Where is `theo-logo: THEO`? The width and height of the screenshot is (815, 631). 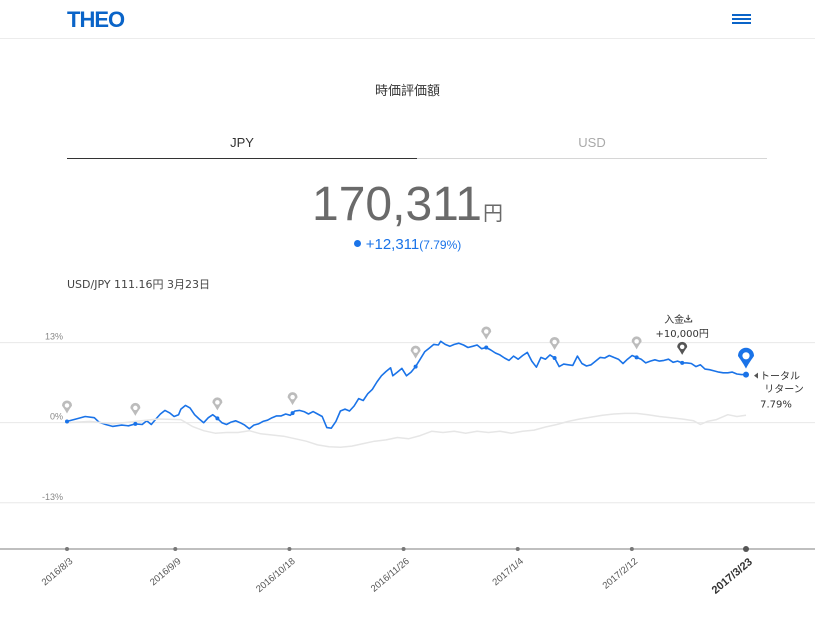
theo-logo: THEO is located at coordinates (96, 19).